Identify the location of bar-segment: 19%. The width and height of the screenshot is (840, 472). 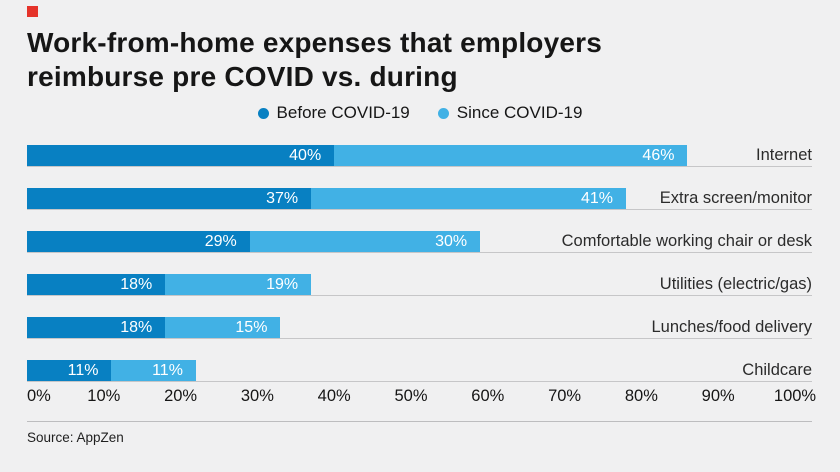
(238, 284).